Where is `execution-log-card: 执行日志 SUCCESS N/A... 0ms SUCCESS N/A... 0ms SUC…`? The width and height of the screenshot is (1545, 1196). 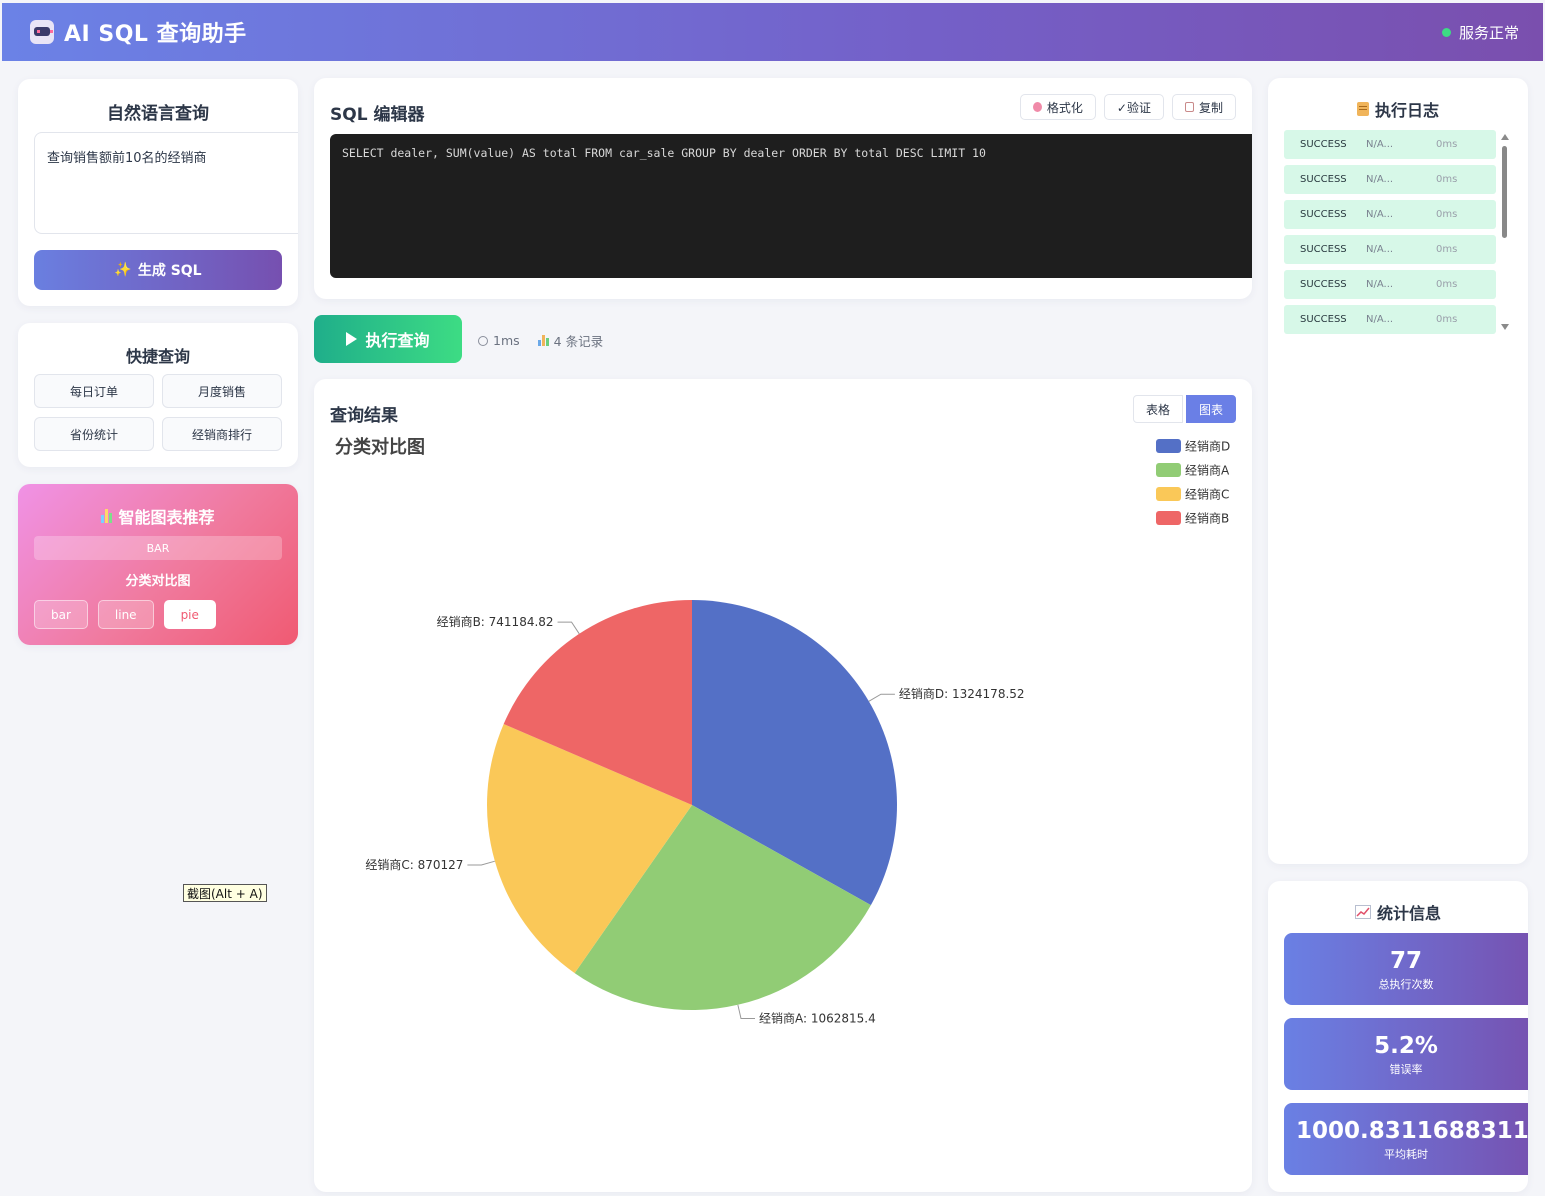 execution-log-card: 执行日志 SUCCESS N/A... 0ms SUCCESS N/A... 0ms SUC… is located at coordinates (1398, 471).